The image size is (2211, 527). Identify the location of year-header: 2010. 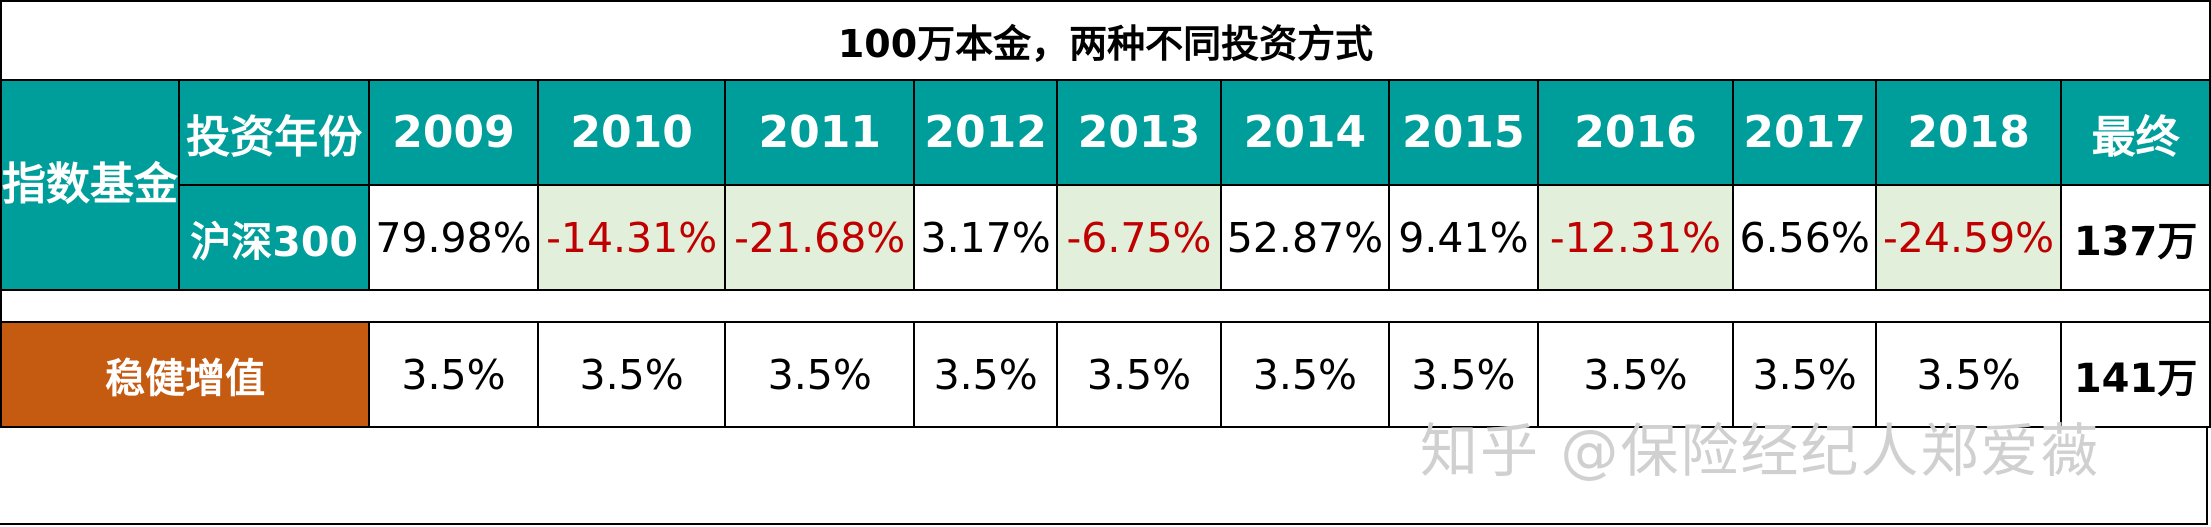
(631, 132).